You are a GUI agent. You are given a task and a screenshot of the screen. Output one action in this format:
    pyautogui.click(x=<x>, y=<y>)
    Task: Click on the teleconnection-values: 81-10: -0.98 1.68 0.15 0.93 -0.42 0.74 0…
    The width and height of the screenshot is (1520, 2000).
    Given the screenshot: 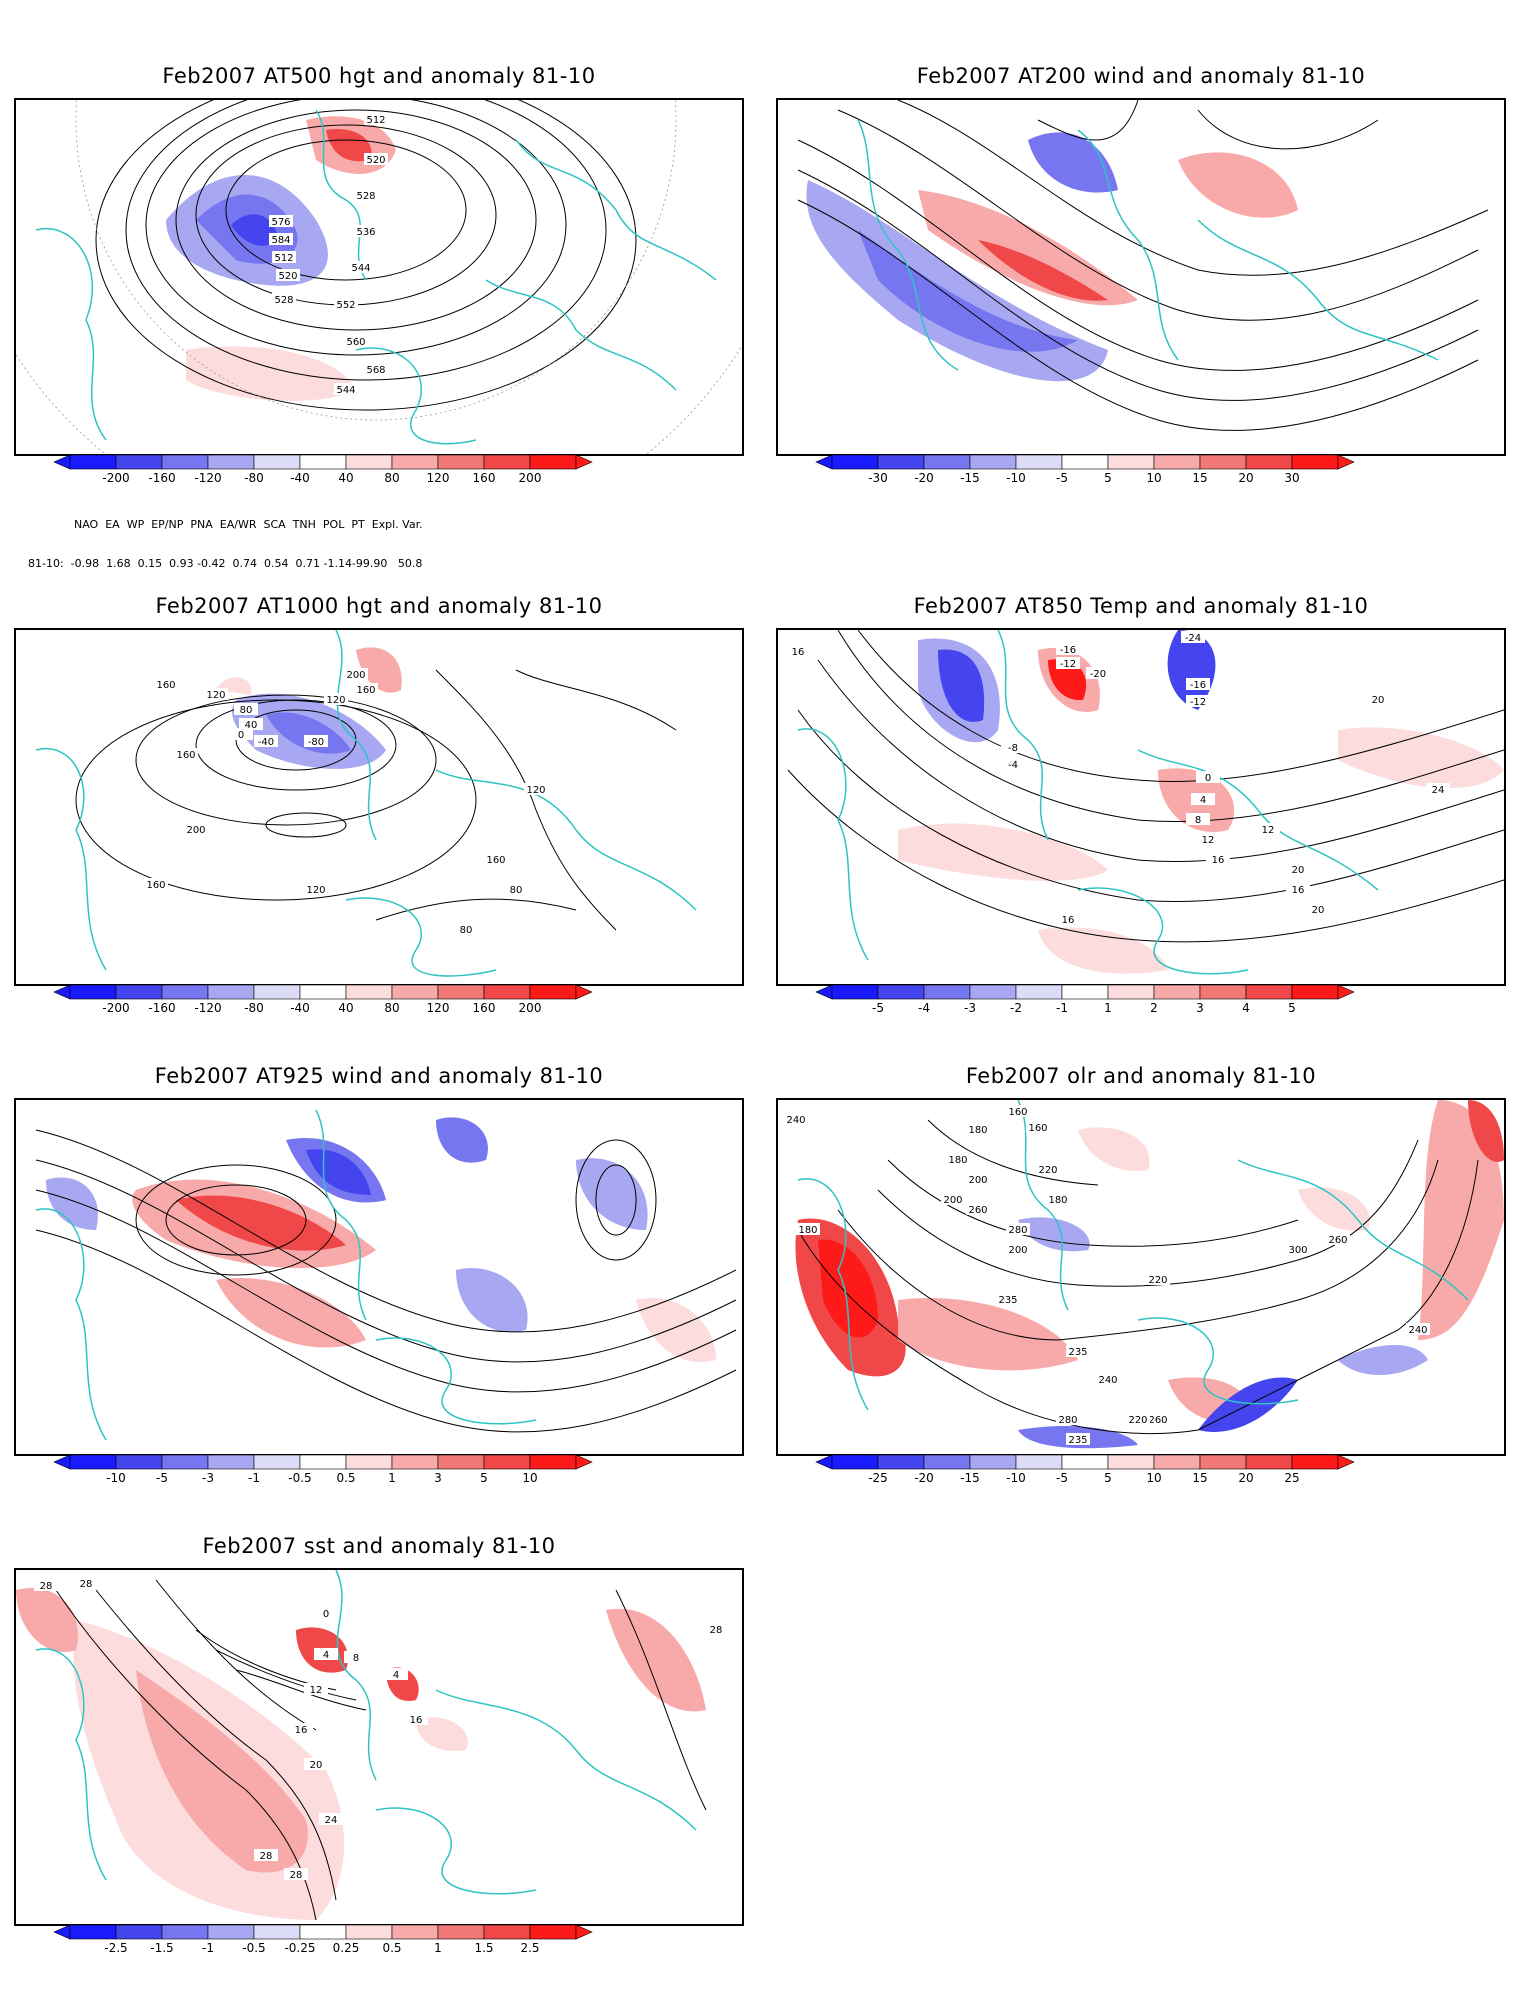 What is the action you would take?
    pyautogui.click(x=225, y=563)
    